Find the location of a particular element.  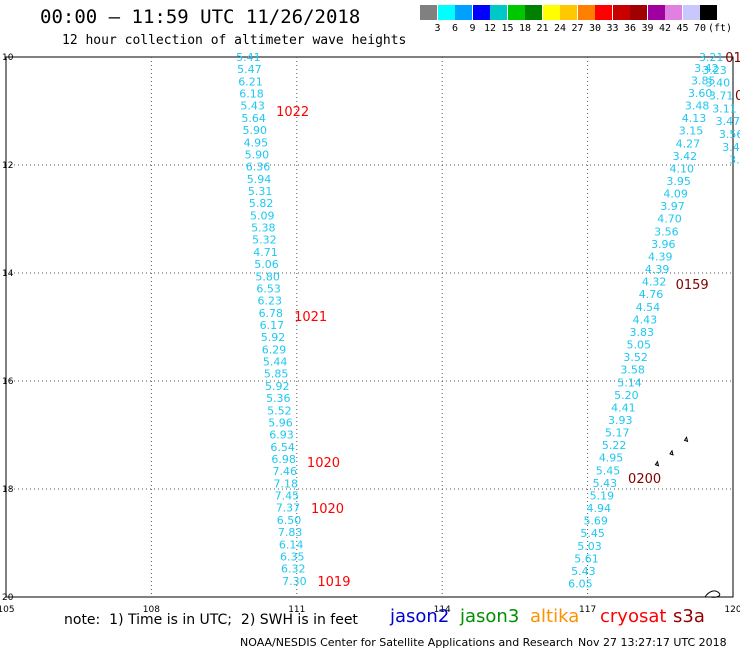

wave-height-label: 4.13 is located at coordinates (694, 118).